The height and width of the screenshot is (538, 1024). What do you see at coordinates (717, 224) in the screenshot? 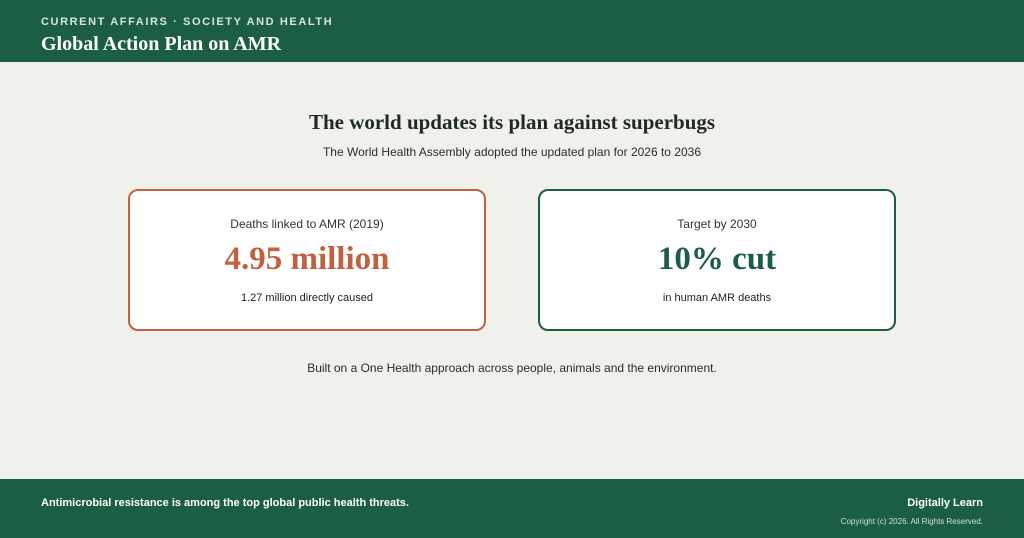
I see `stat-card-label: Target by 2030` at bounding box center [717, 224].